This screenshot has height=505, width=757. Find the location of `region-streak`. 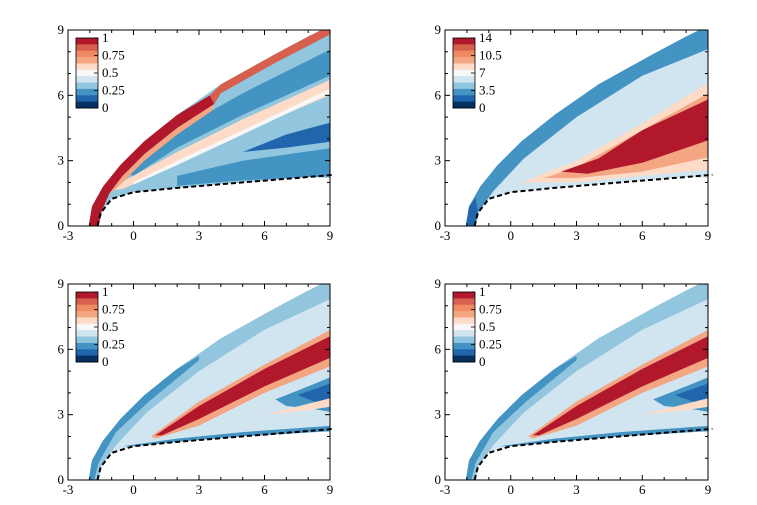

region-streak is located at coordinates (217, 135).